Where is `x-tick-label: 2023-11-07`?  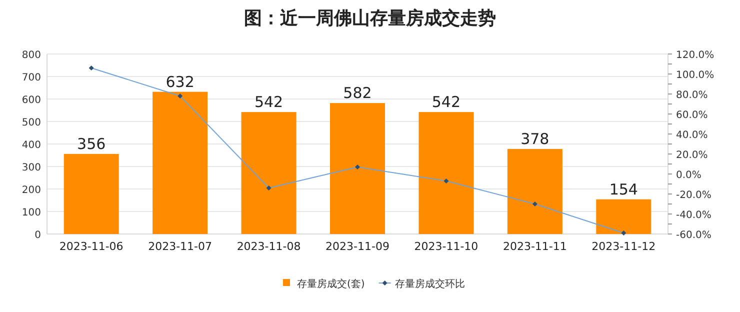
x-tick-label: 2023-11-07 is located at coordinates (180, 246).